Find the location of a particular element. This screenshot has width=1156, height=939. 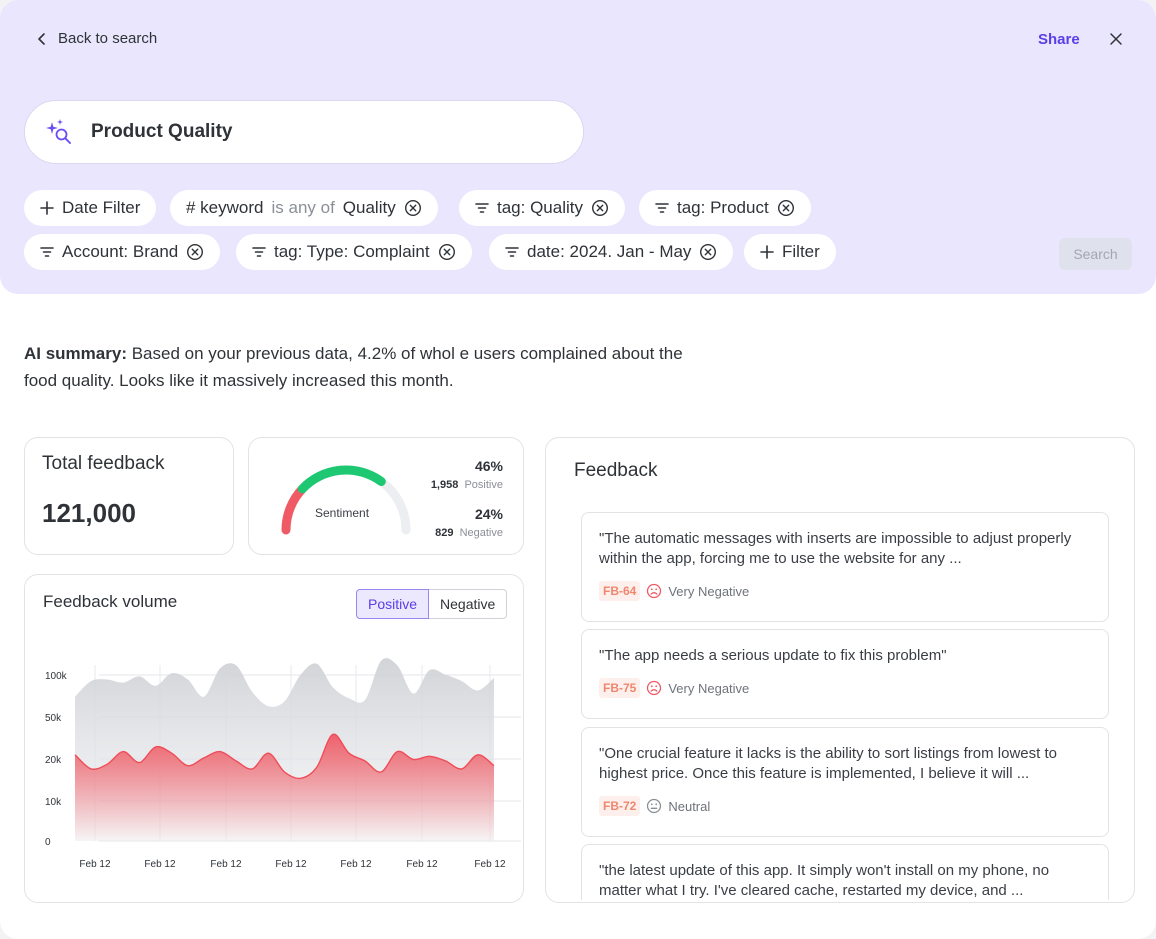

total-feedback-title: Total feedback is located at coordinates (103, 463).